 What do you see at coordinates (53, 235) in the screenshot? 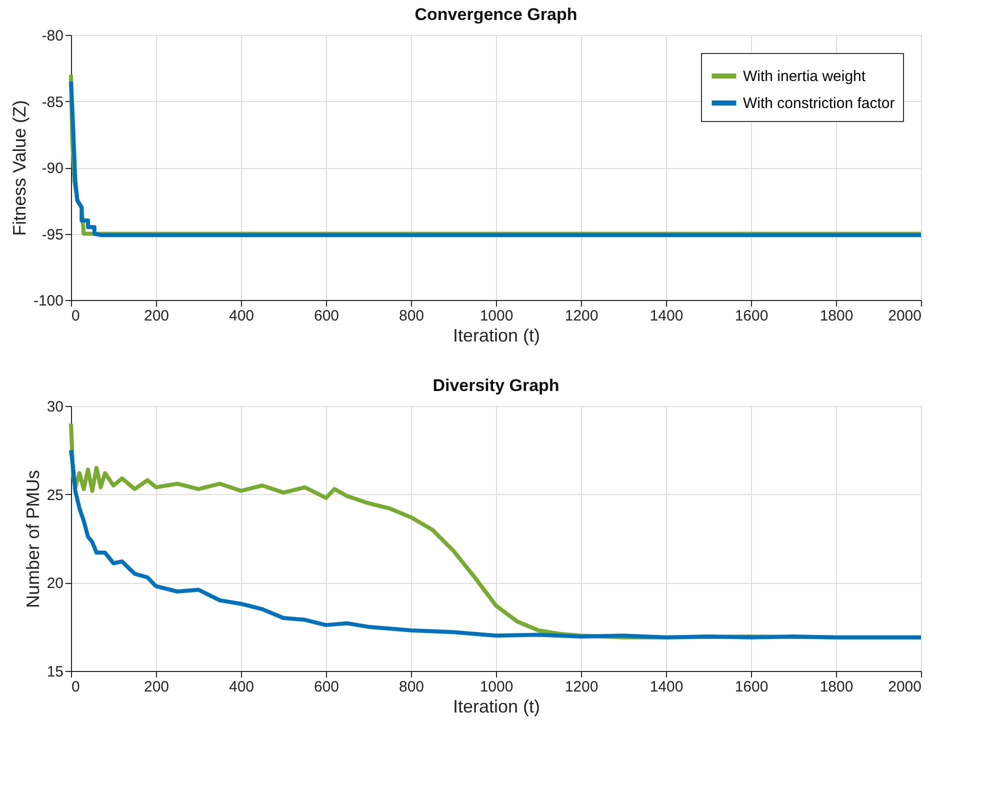
I see `y-tick-label: -95` at bounding box center [53, 235].